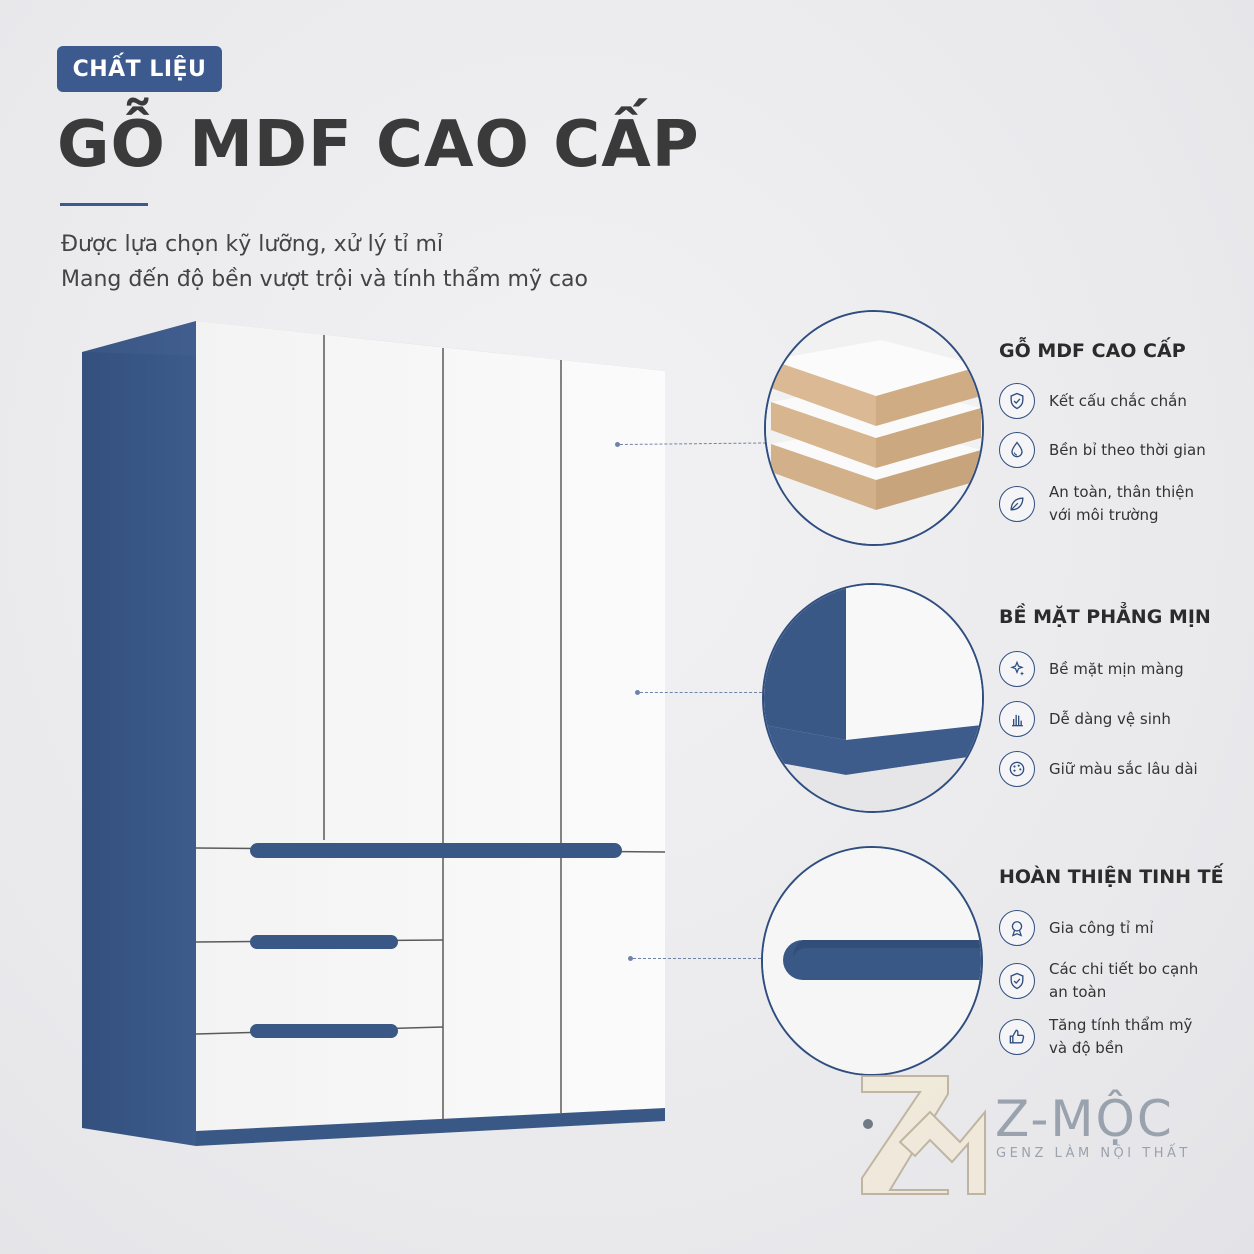 The height and width of the screenshot is (1254, 1254). I want to click on feature-item: Kết cấu chắc chắn, so click(1093, 401).